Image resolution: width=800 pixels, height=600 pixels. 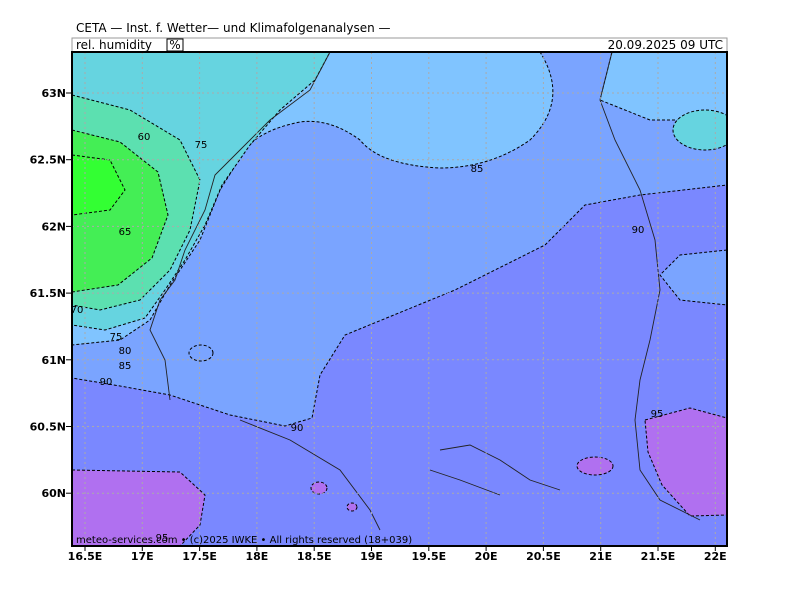 I want to click on lon-label: 21.5E, so click(x=658, y=556).